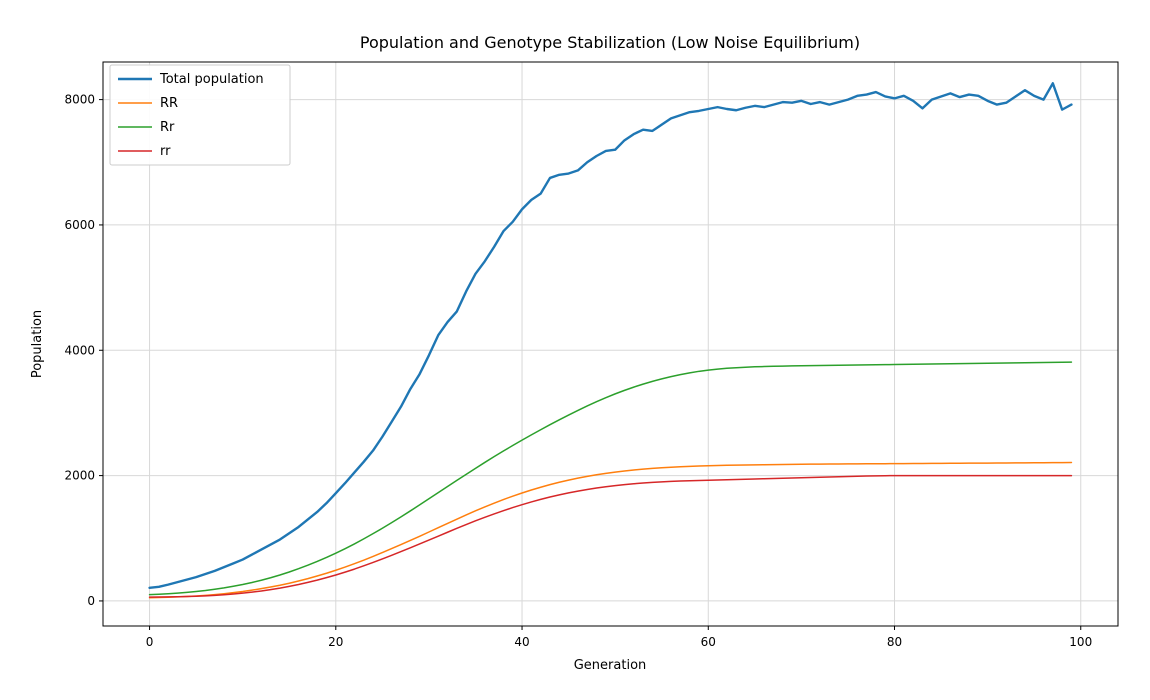 The width and height of the screenshot is (1150, 700). I want to click on legend-items: Total population RR Rr rr, so click(191, 115).